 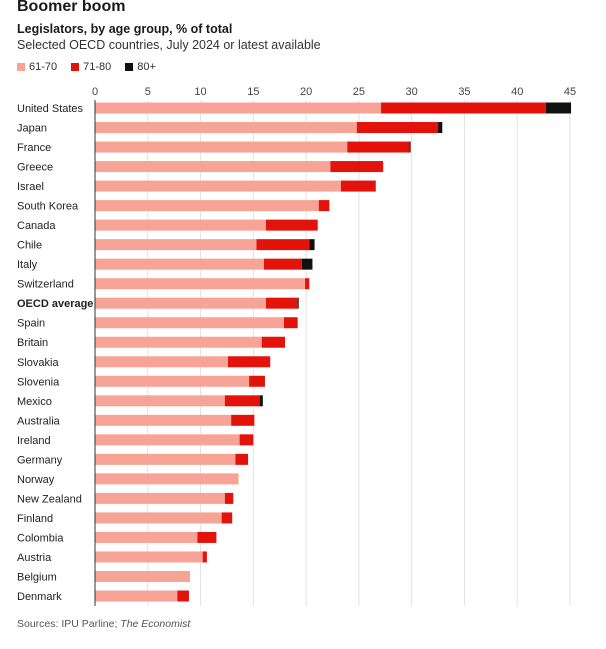 I want to click on category-label: Spain, so click(x=31, y=324).